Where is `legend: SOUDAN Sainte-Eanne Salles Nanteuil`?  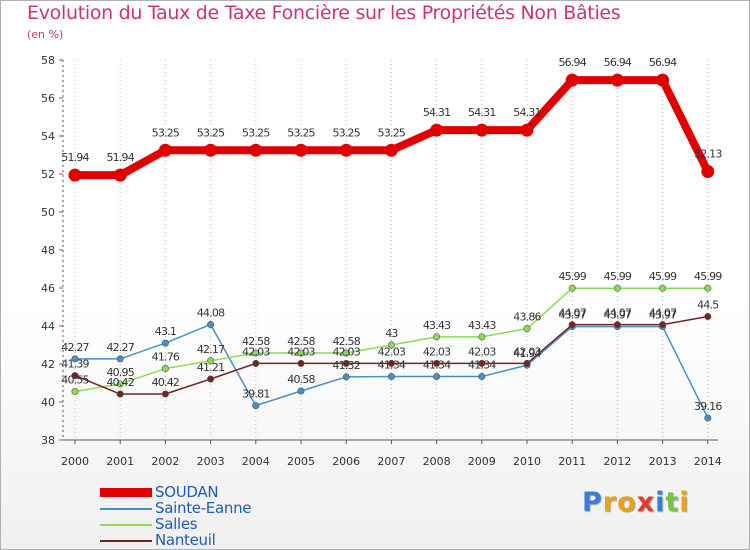 legend: SOUDAN Sainte-Eanne Salles Nanteuil is located at coordinates (230, 516).